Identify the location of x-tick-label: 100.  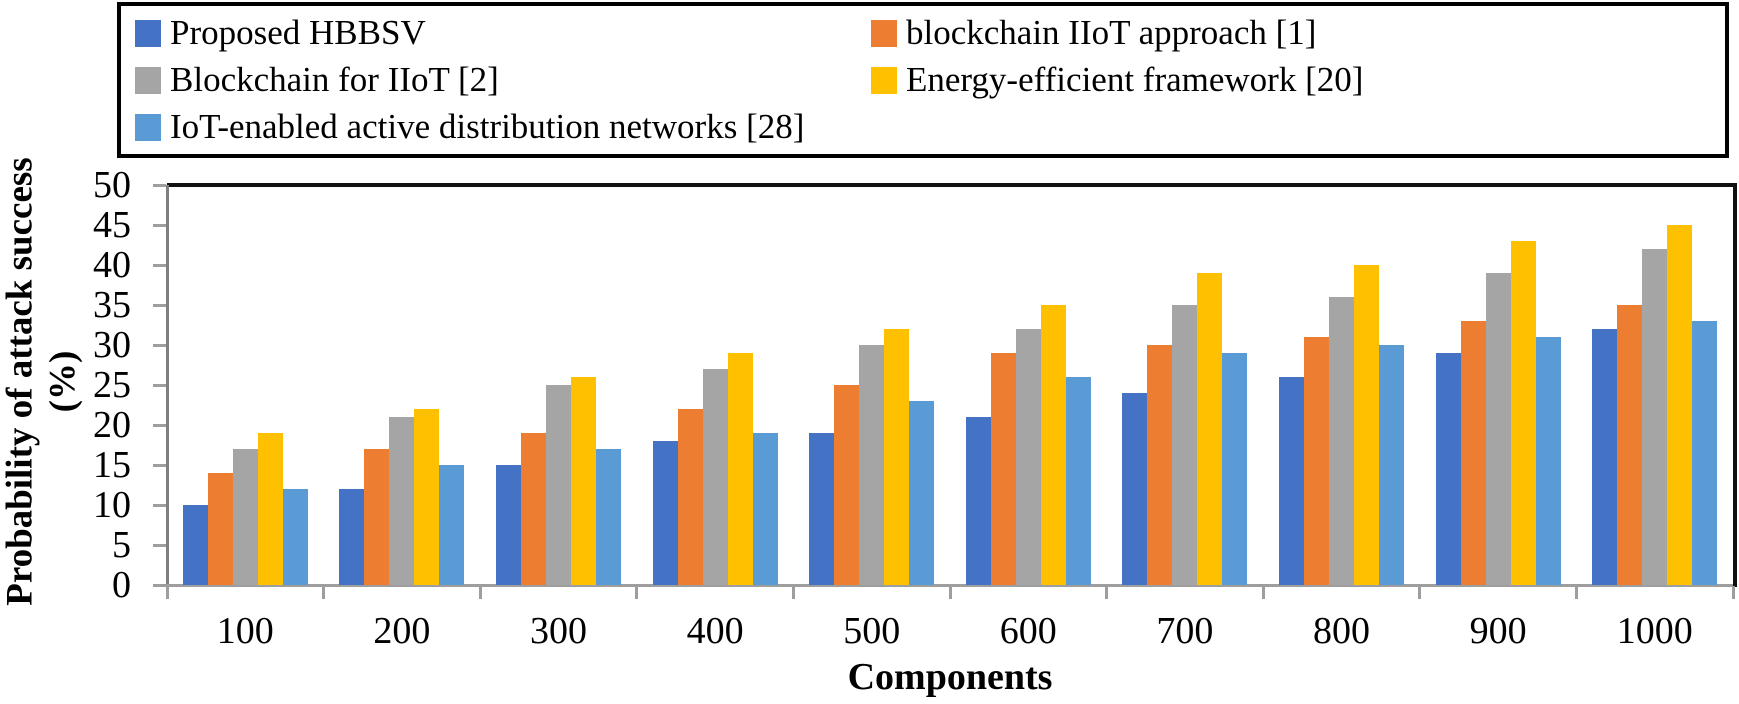
(245, 631).